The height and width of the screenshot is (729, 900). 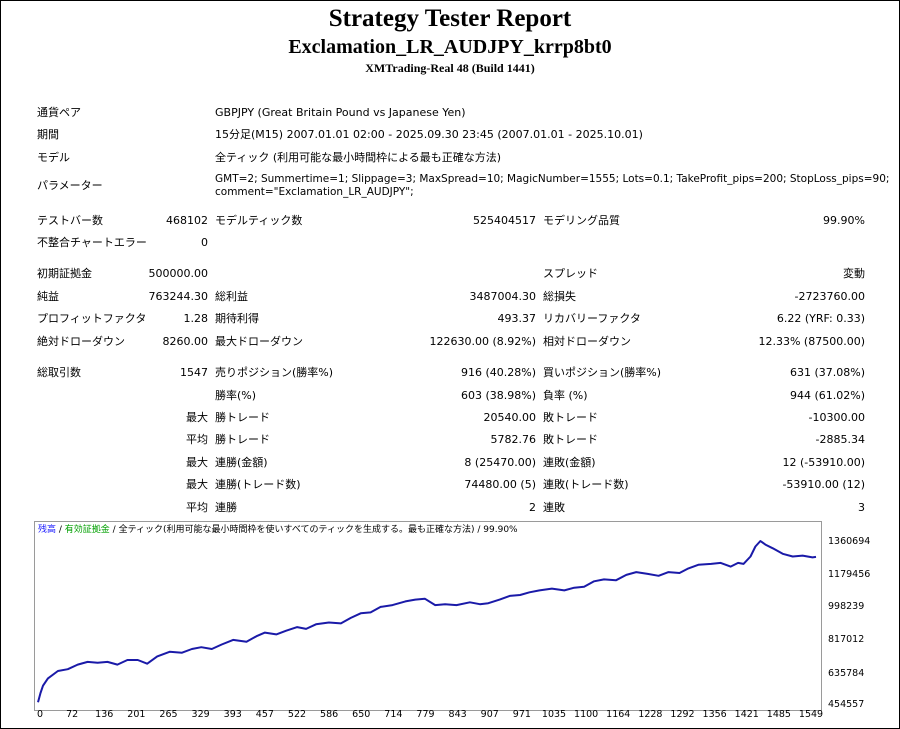 I want to click on x-tick-label: 1228, so click(x=650, y=714).